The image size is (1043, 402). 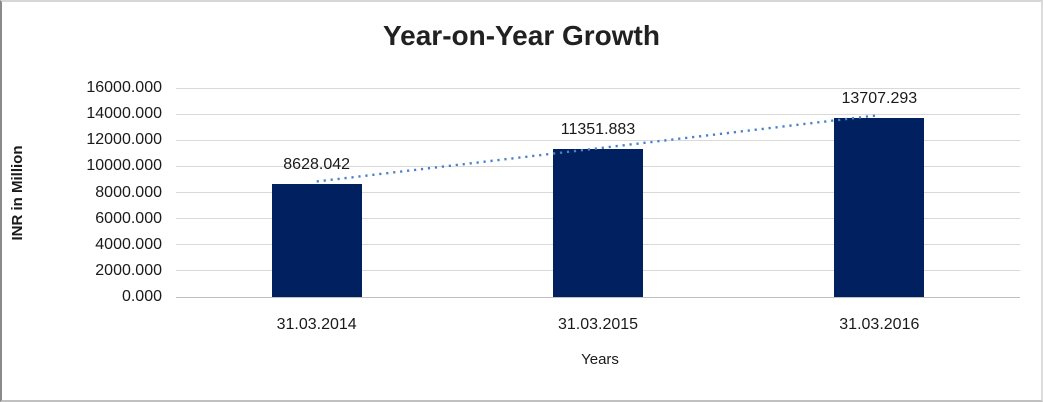 I want to click on bar-31.03.2014, so click(x=316, y=240).